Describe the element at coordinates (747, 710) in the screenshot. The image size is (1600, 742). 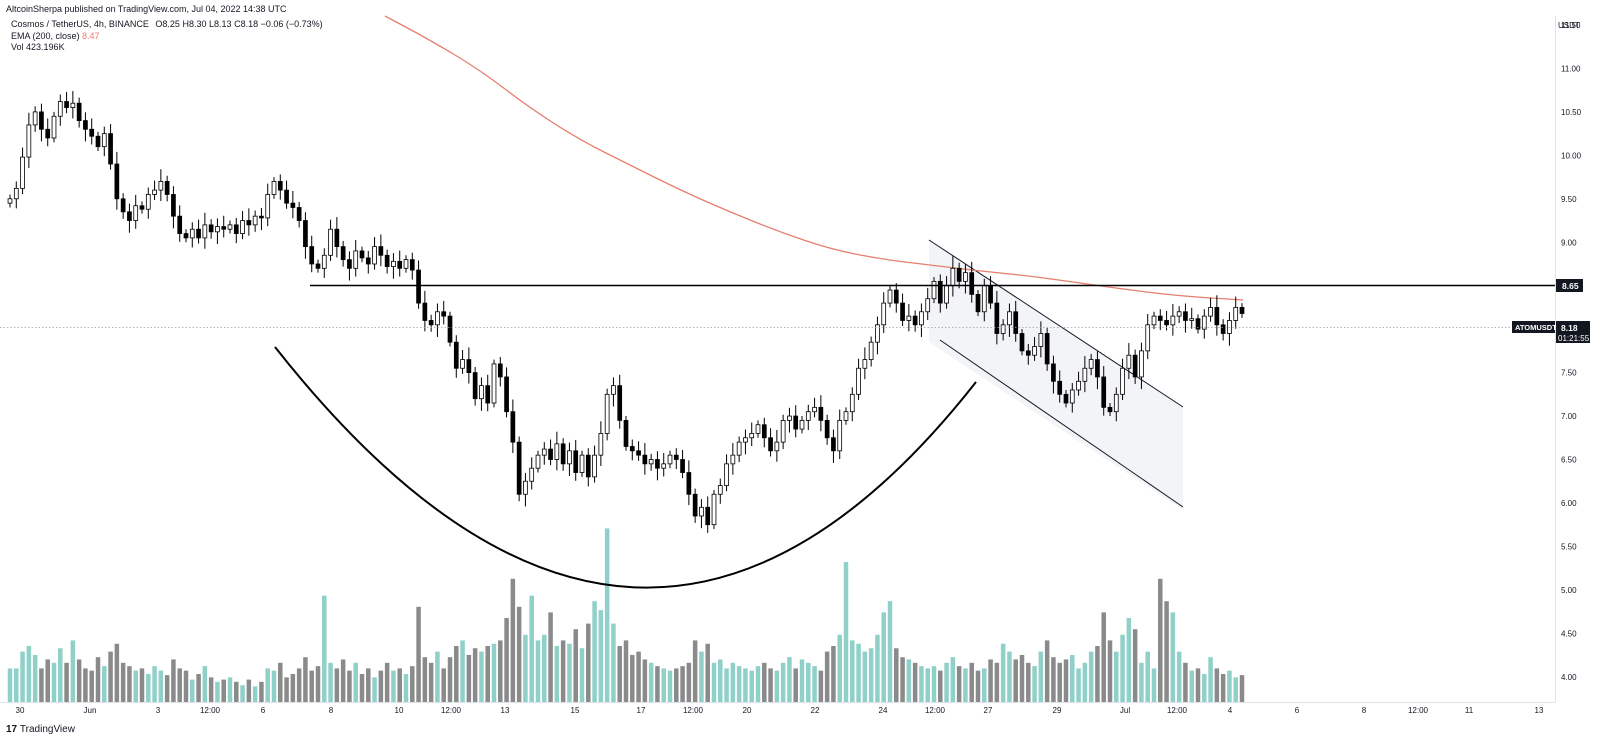
I see `x-tick-label: 20` at that location.